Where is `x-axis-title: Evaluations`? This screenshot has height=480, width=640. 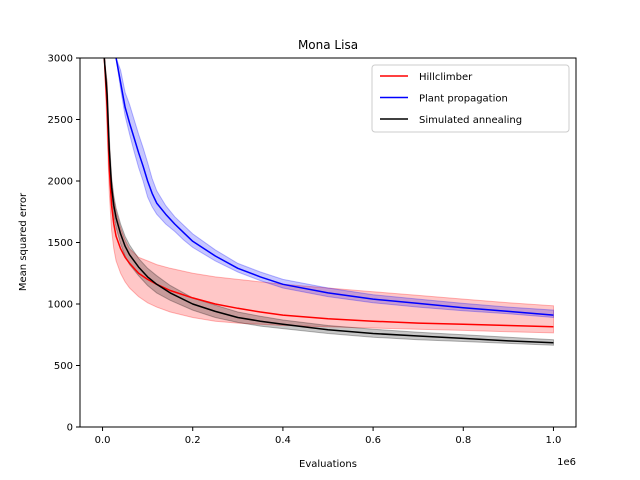 x-axis-title: Evaluations is located at coordinates (328, 464).